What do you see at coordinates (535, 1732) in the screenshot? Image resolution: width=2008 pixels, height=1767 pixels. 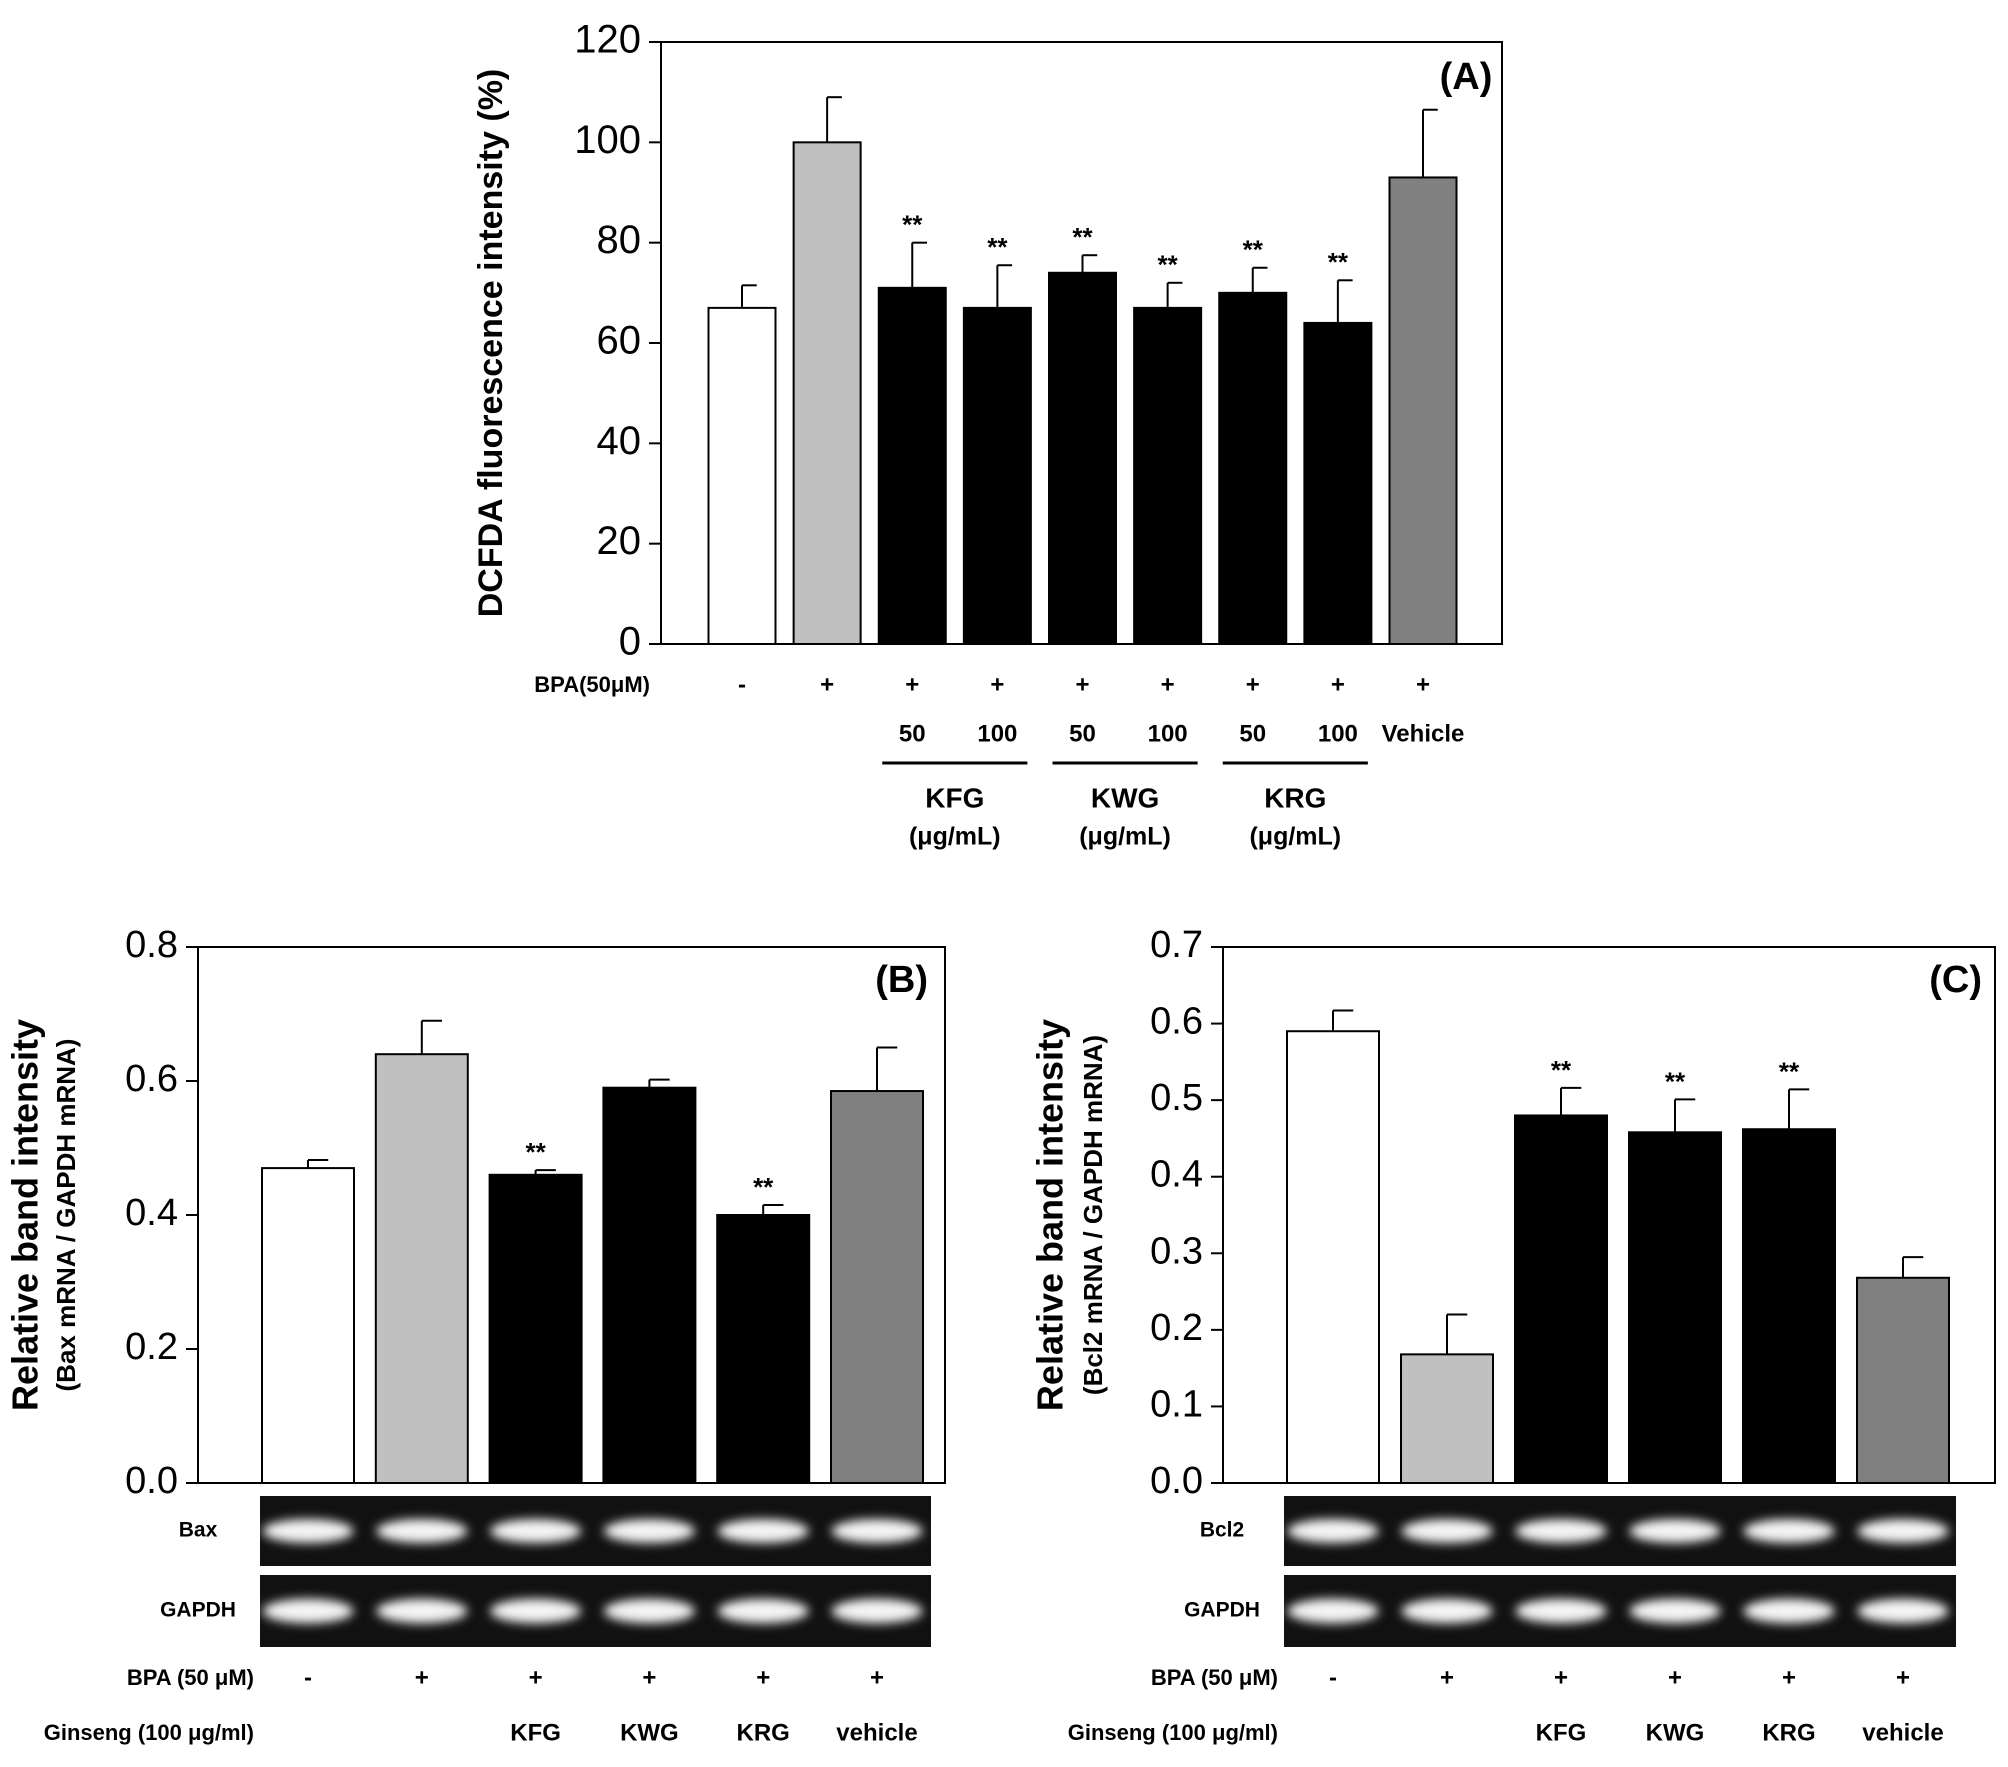 I see `x-tick-label: KFG` at bounding box center [535, 1732].